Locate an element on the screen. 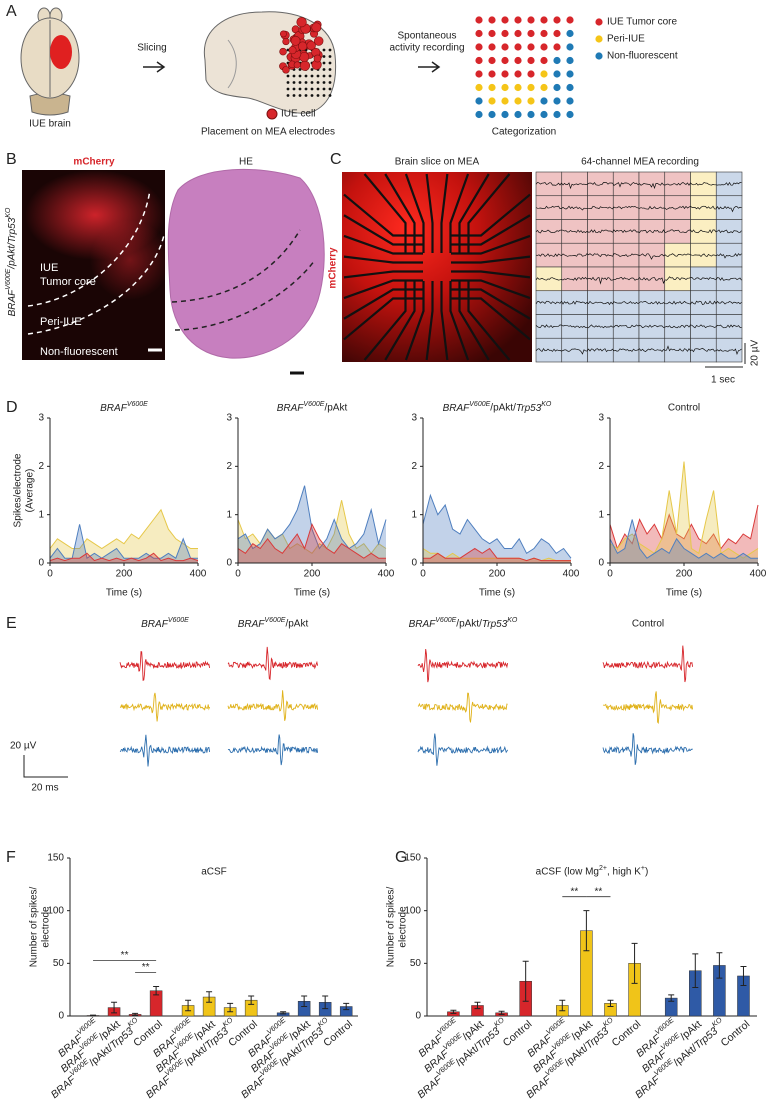 Image resolution: width=780 pixels, height=1114 pixels. chart-title: aCSF (low Mg2+, high K+) is located at coordinates (592, 871).